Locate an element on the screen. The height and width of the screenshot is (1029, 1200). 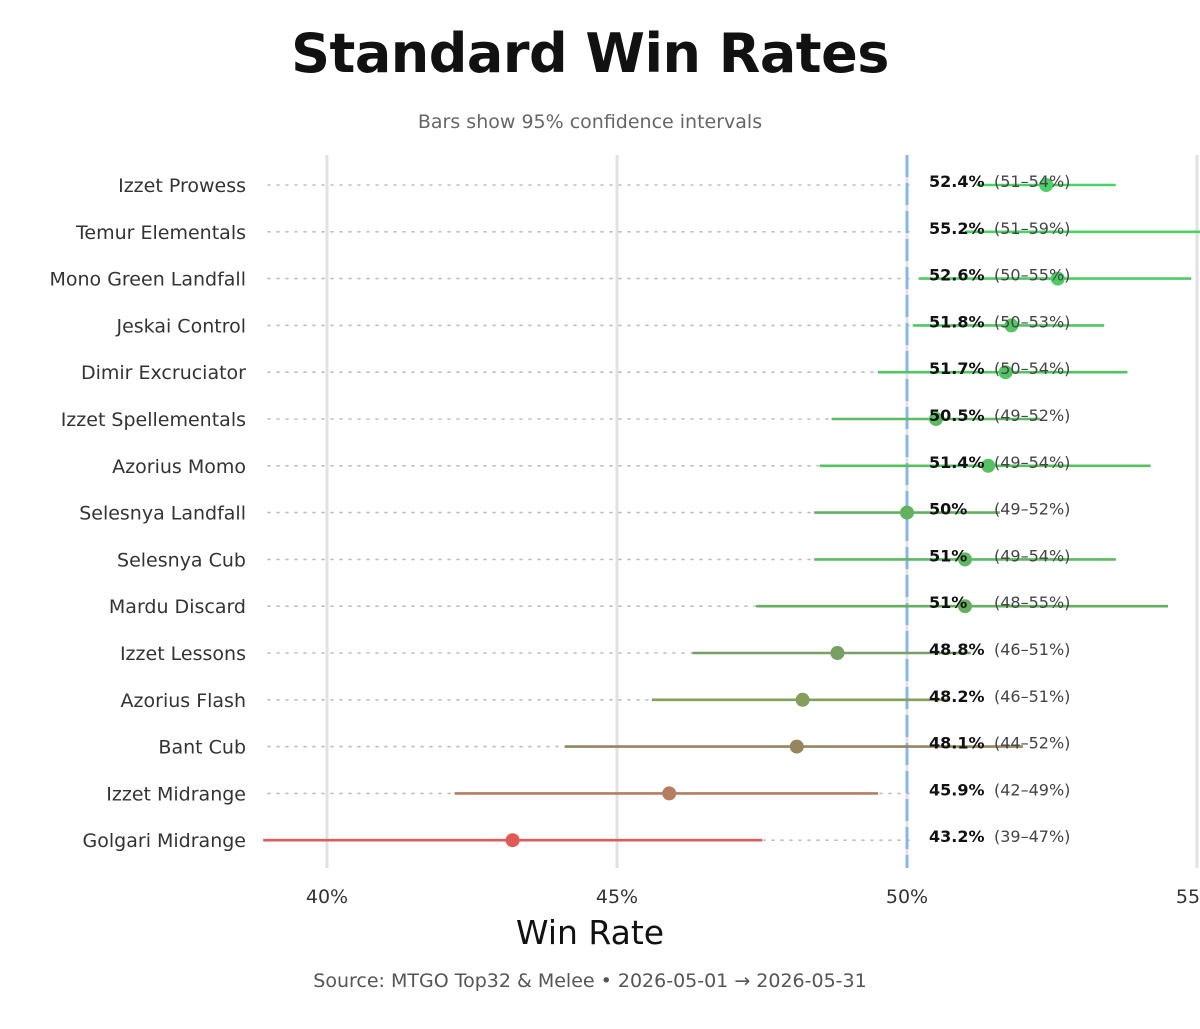
x-axis-title: Win Rate is located at coordinates (590, 932).